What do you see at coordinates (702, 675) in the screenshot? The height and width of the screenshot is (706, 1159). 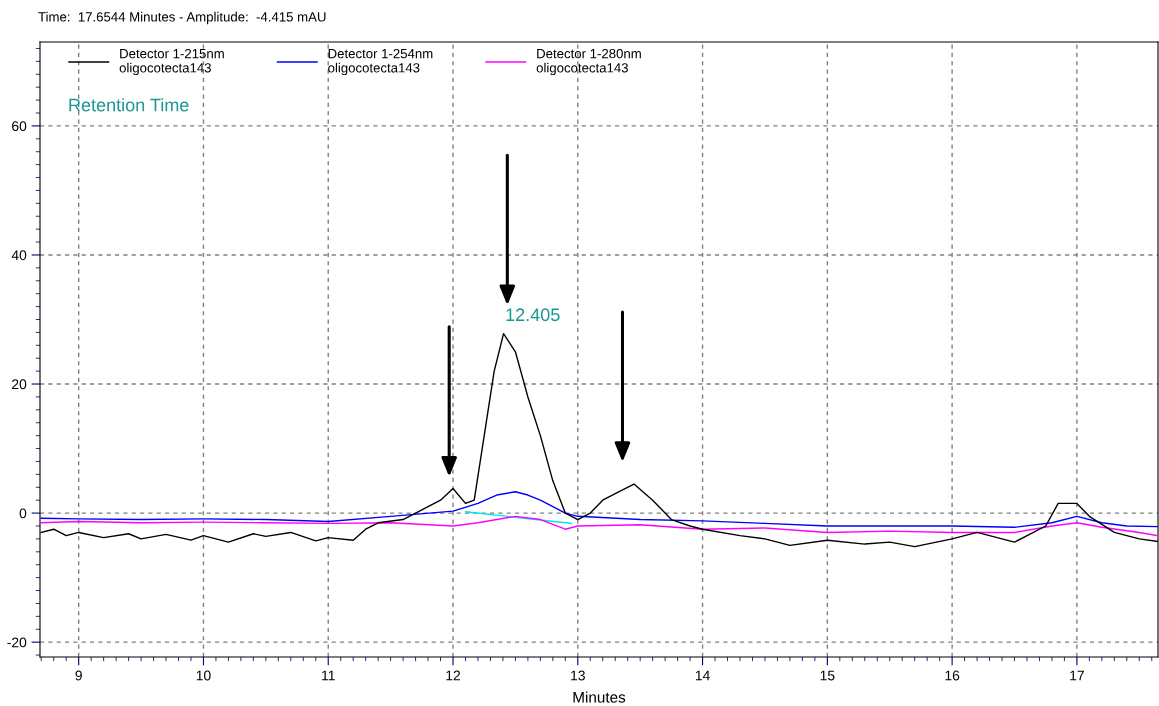 I see `x-tick-label: 14` at bounding box center [702, 675].